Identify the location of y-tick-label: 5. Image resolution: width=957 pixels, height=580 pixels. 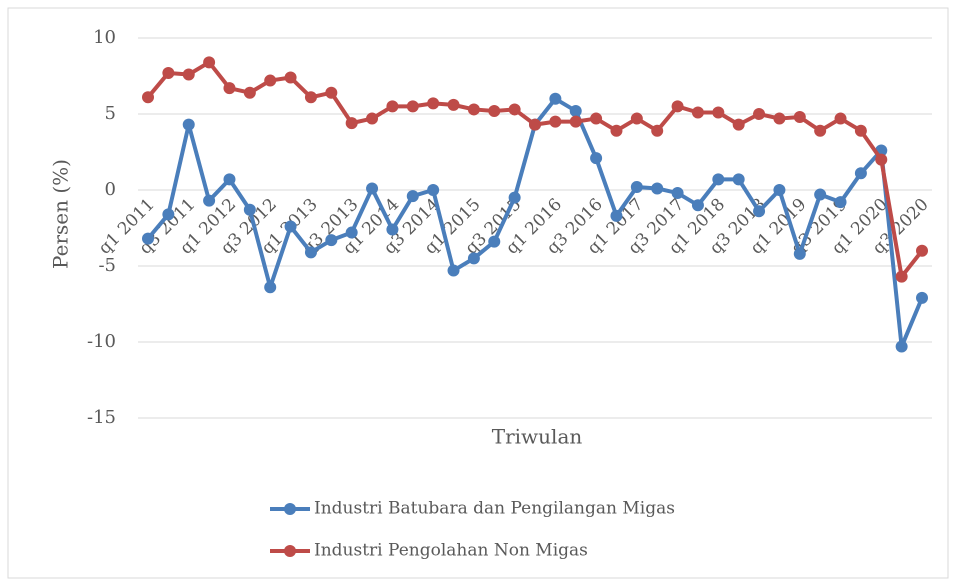
(110, 113).